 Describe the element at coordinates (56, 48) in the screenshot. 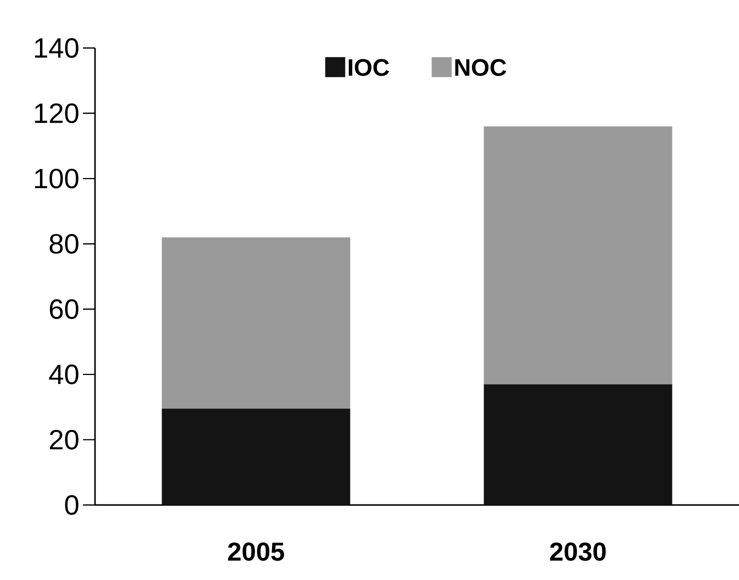

I see `y-tick-label: 140` at that location.